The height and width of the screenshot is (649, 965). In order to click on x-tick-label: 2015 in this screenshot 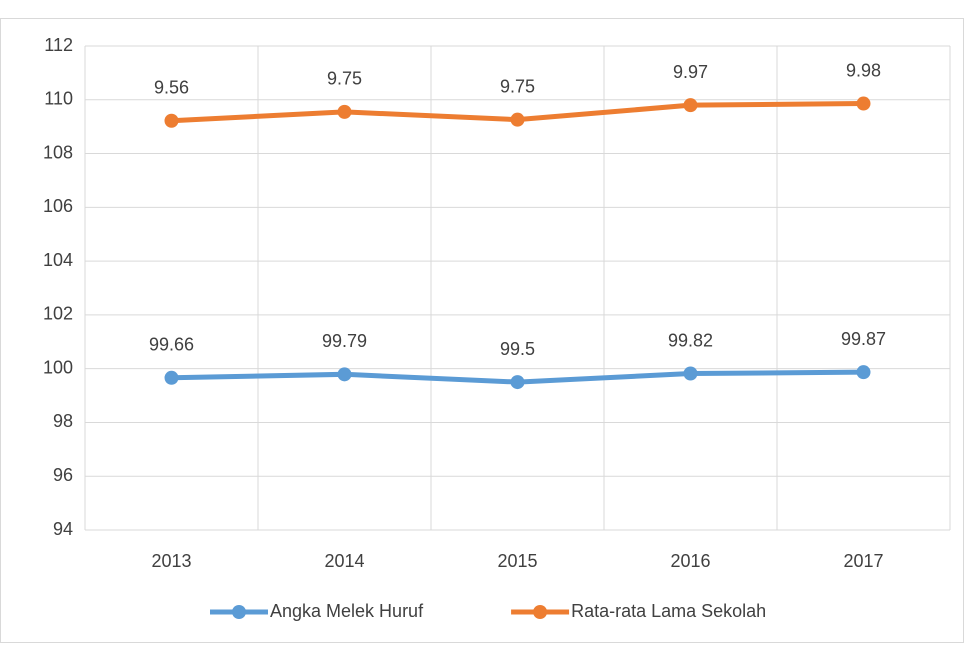, I will do `click(517, 561)`.